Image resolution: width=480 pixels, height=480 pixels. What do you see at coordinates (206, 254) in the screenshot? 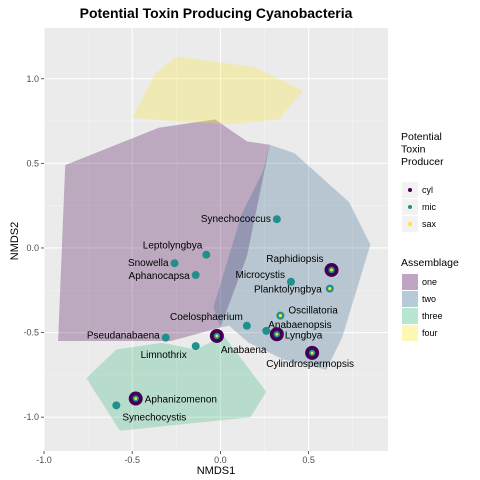
I see `point-leptolyngbya` at bounding box center [206, 254].